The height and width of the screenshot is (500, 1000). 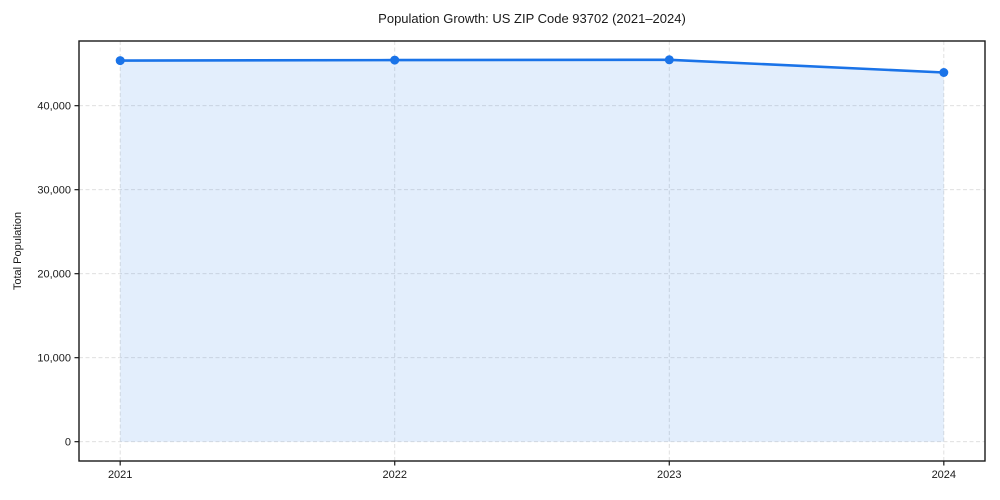 I want to click on x-tick-label: 2022, so click(x=394, y=475).